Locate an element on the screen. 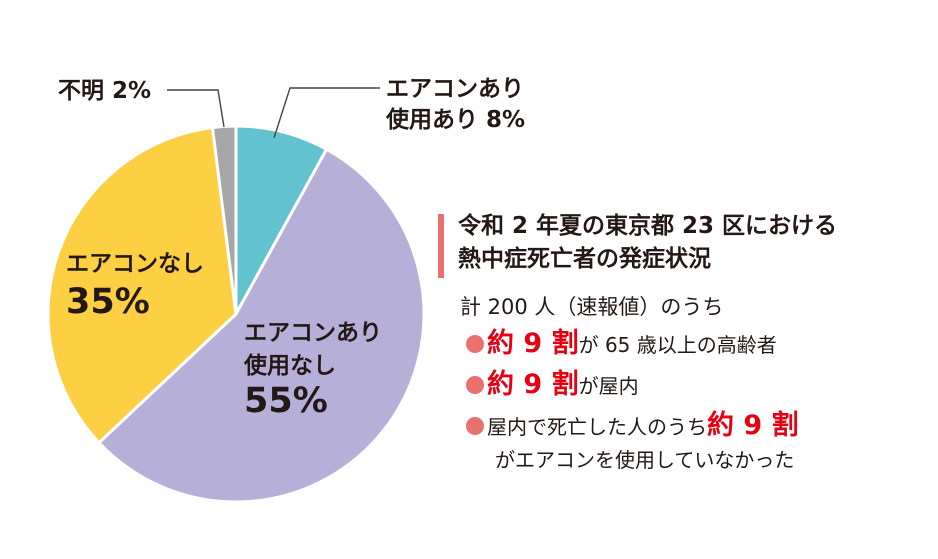 This screenshot has height=559, width=938. label-aircon-not-used-line1: エアコンあり is located at coordinates (313, 333).